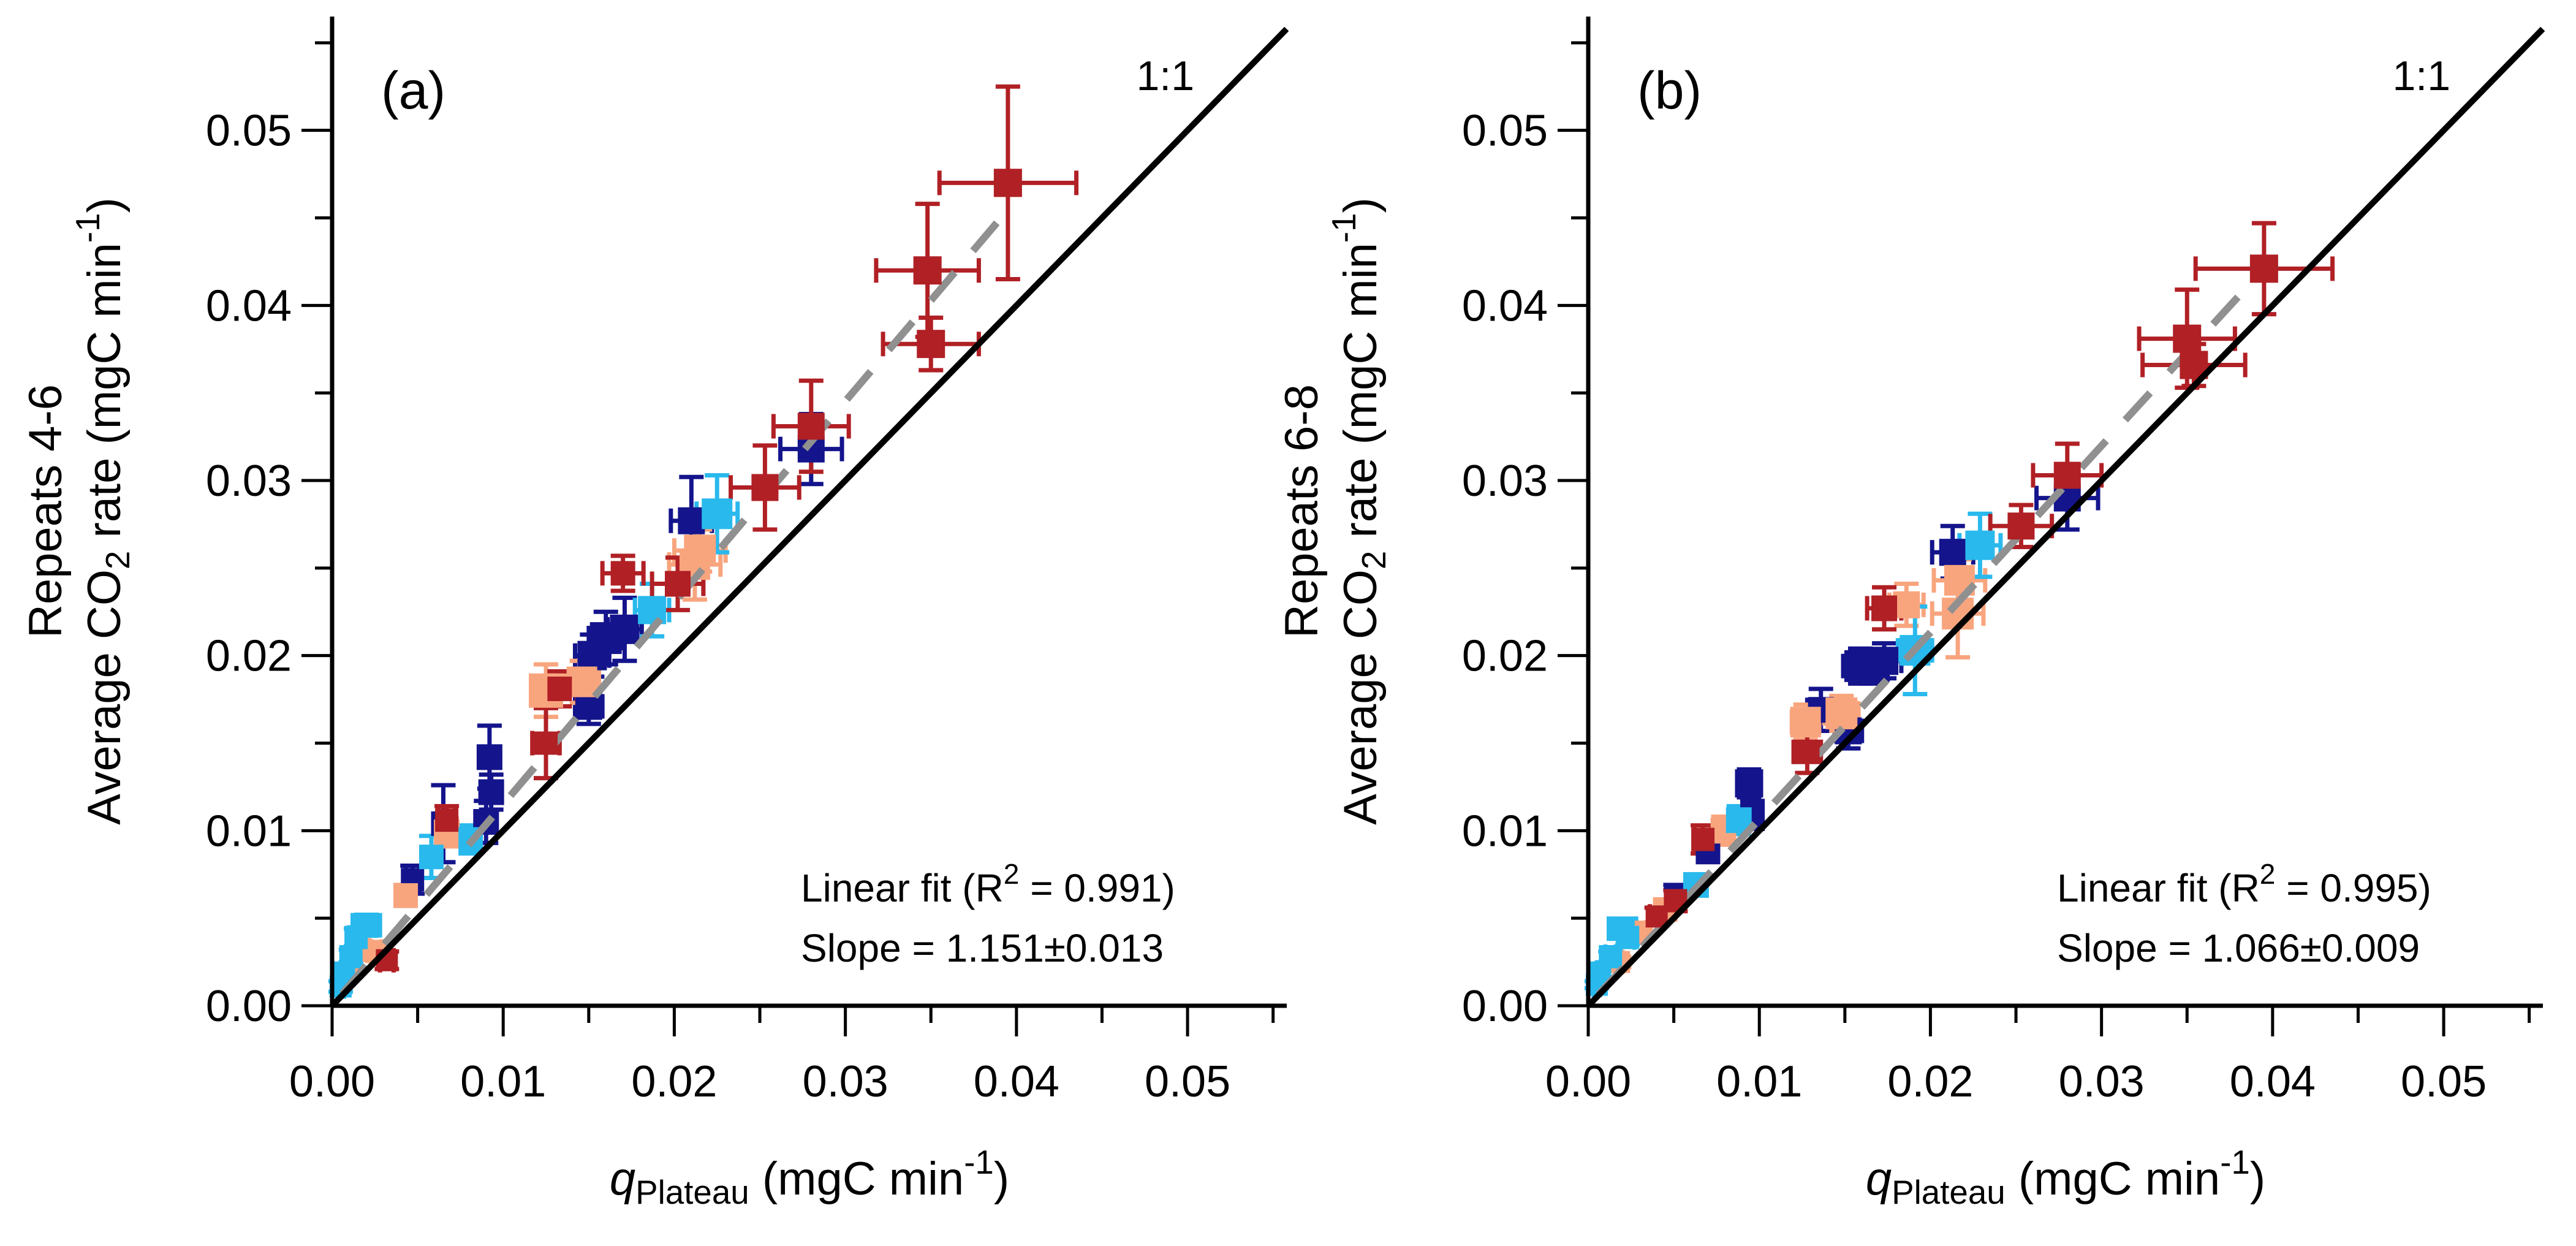  I want to click on legend-fit-r2: Linear fit (R2 = 0.995), so click(2244, 884).